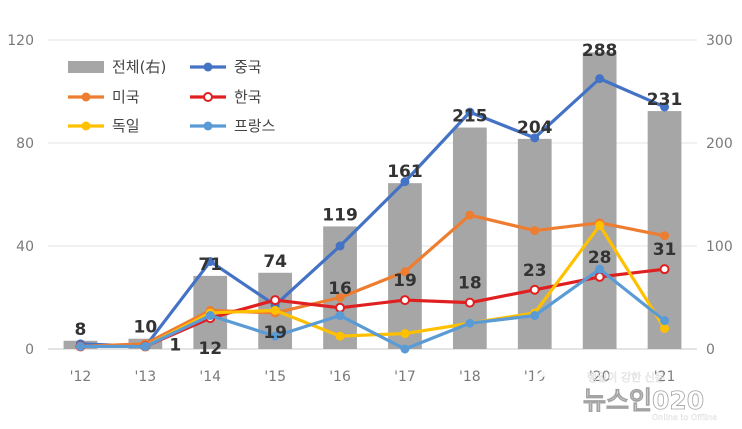  What do you see at coordinates (470, 377) in the screenshot?
I see `x-axis-tick-label: '18` at bounding box center [470, 377].